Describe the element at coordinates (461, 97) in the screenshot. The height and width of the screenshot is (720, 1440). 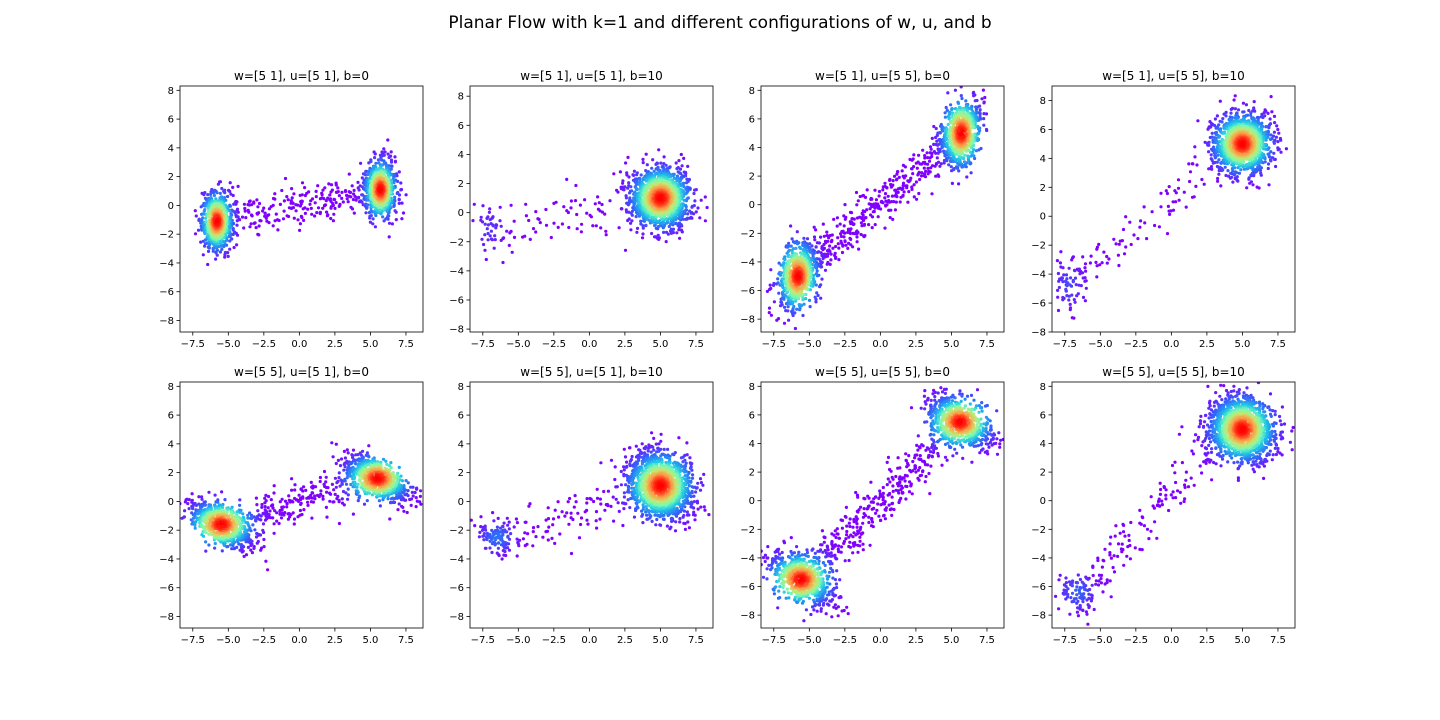
I see `y-tick-label: 8` at that location.